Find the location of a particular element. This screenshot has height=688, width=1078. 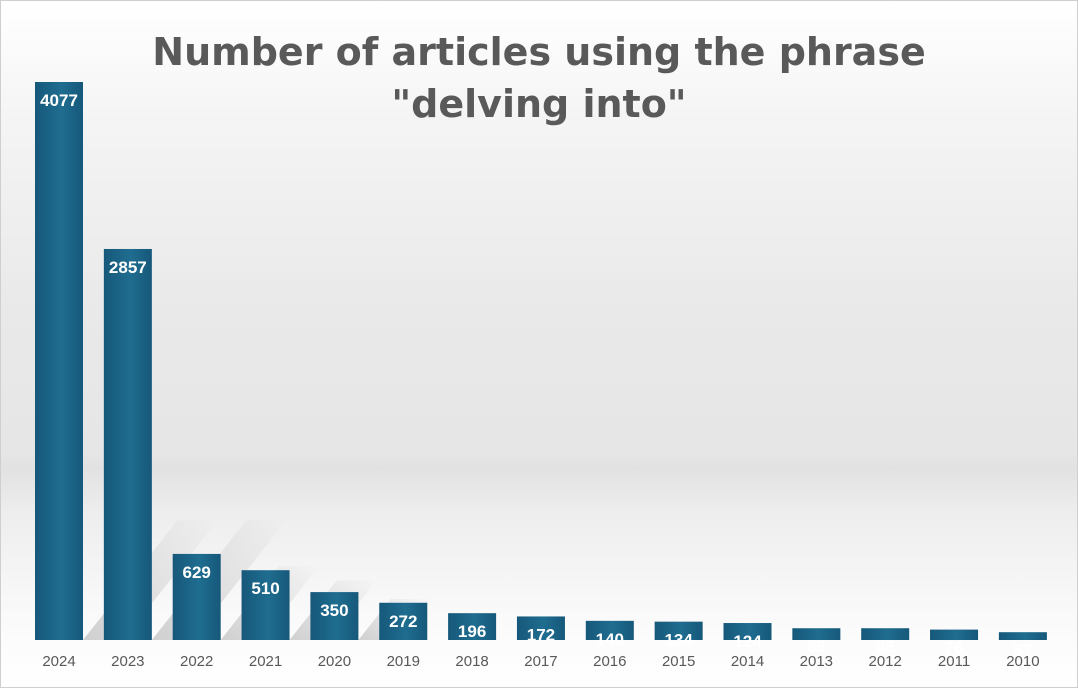

bar-2020 is located at coordinates (334, 616).